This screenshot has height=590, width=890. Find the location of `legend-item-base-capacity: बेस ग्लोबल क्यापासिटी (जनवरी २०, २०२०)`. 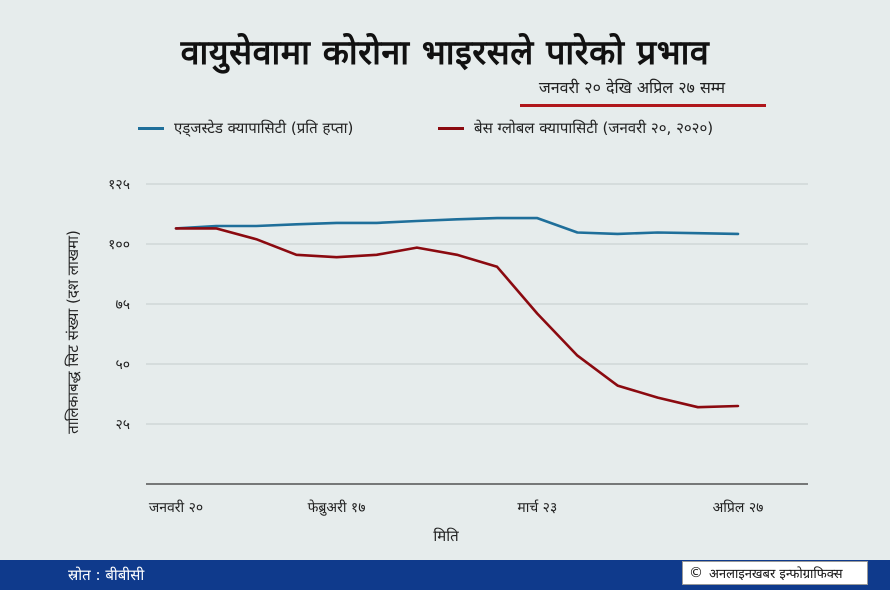

legend-item-base-capacity: बेस ग्लोबल क्यापासिटी (जनवरी २०, २०२०) is located at coordinates (575, 128).